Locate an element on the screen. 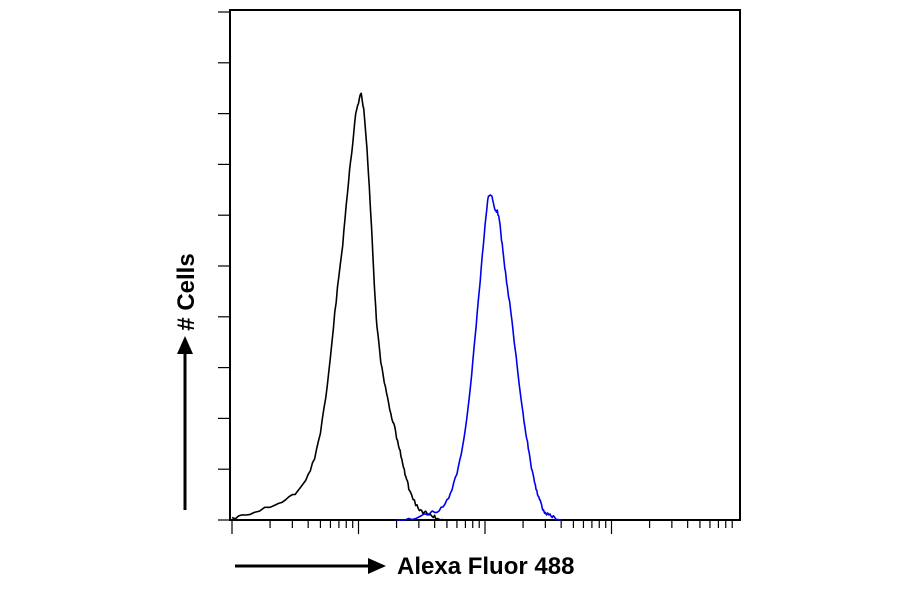 This screenshot has width=900, height=594. y-axis-label: # Cells is located at coordinates (186, 291).